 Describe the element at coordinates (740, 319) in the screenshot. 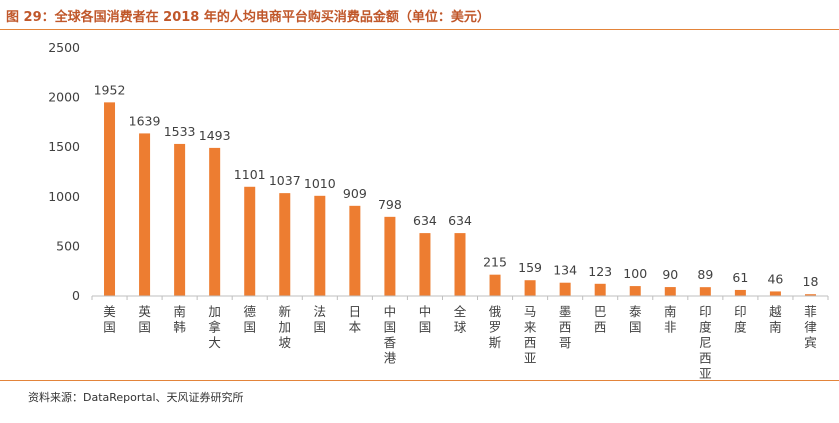

I see `x-tick-label-18: 印度` at that location.